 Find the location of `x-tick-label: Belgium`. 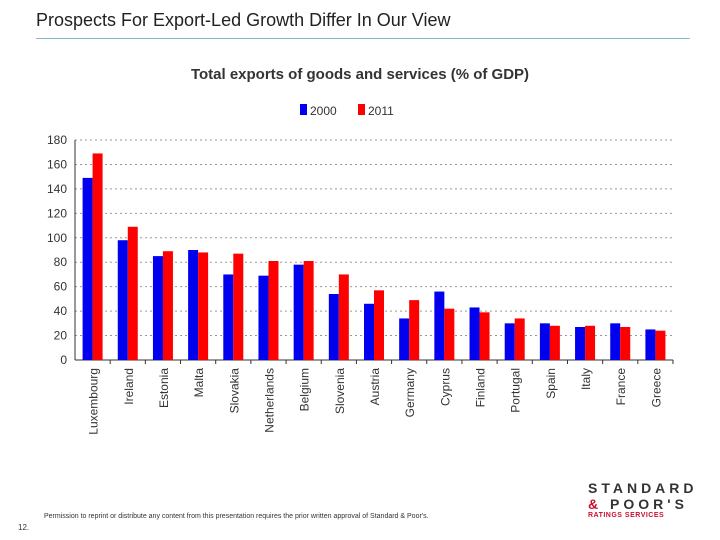

x-tick-label: Belgium is located at coordinates (305, 389).